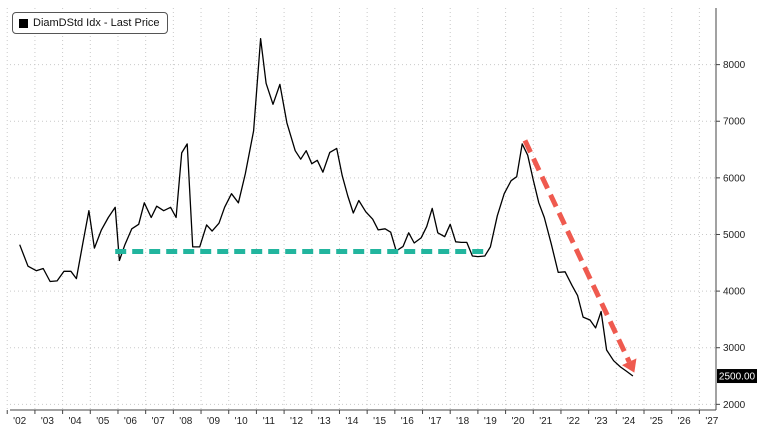 The width and height of the screenshot is (760, 433). I want to click on legend-label: DiamDStd Idx - Last Price, so click(96, 23).